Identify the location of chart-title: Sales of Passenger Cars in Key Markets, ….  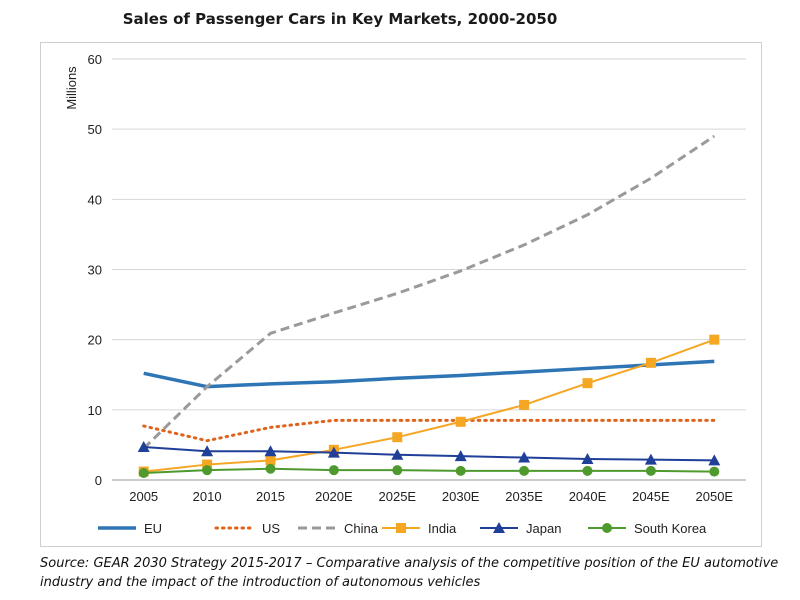
(340, 19).